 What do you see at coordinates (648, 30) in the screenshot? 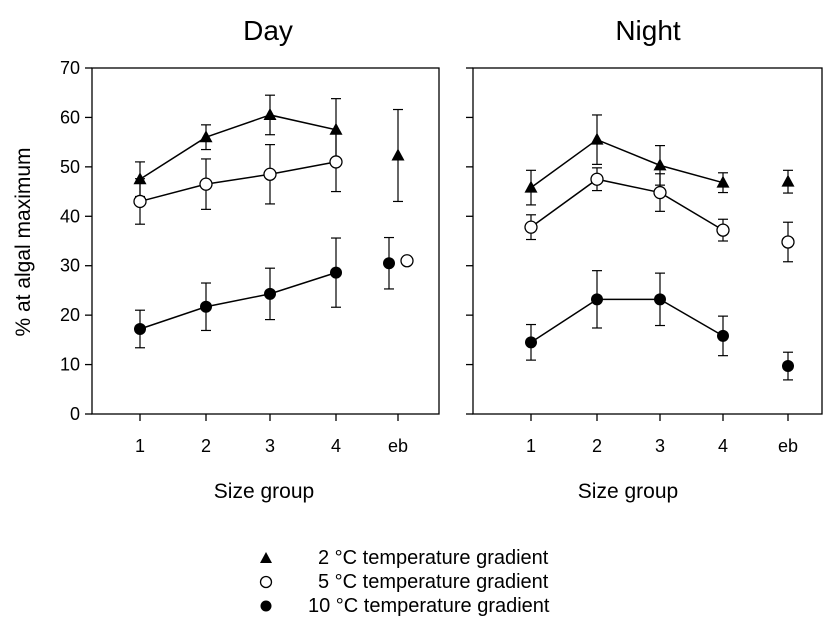
I see `night-panel-title: Night` at bounding box center [648, 30].